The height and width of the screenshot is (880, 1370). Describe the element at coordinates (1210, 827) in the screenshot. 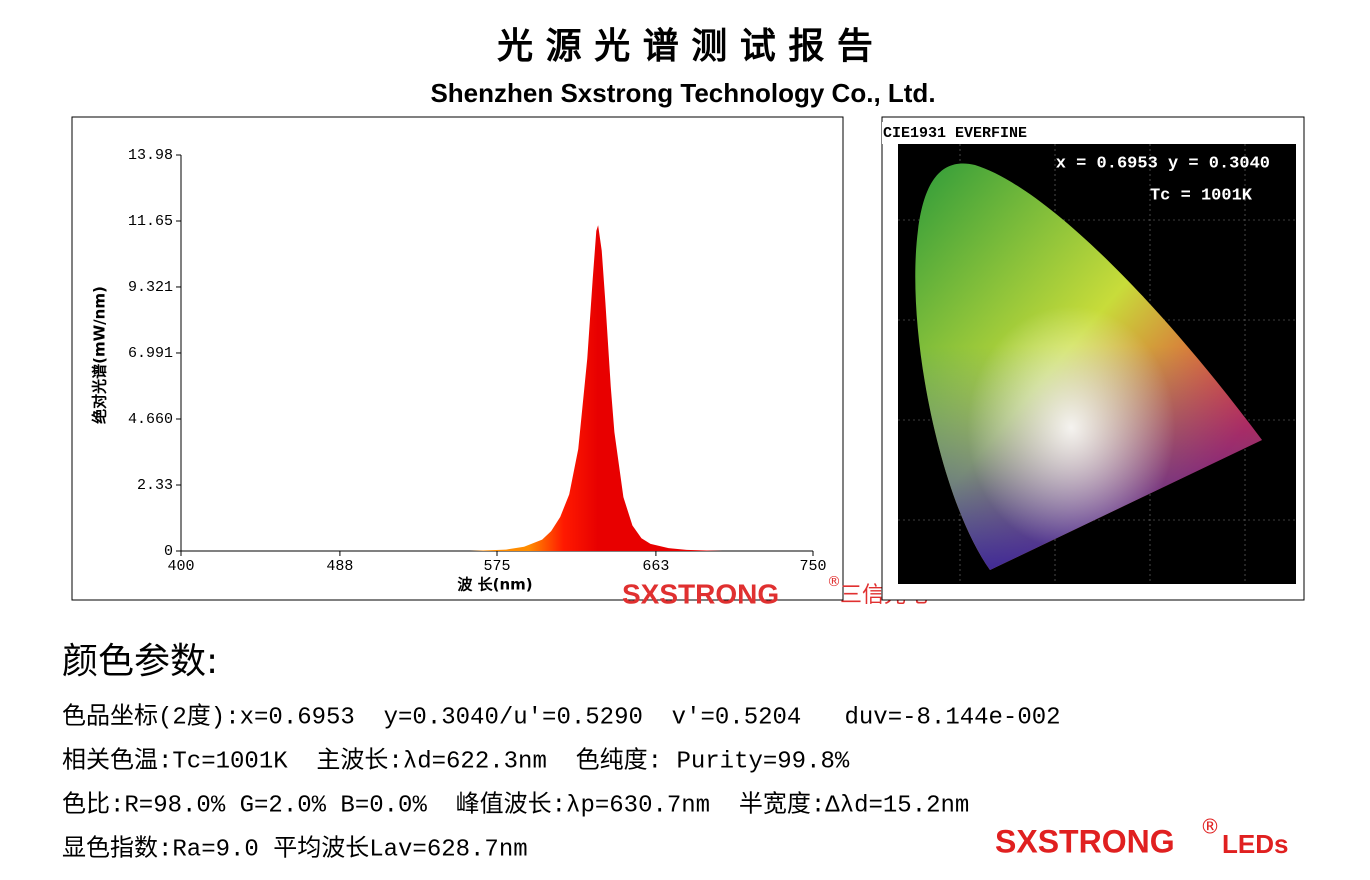

I see `footer-reg: ®` at that location.